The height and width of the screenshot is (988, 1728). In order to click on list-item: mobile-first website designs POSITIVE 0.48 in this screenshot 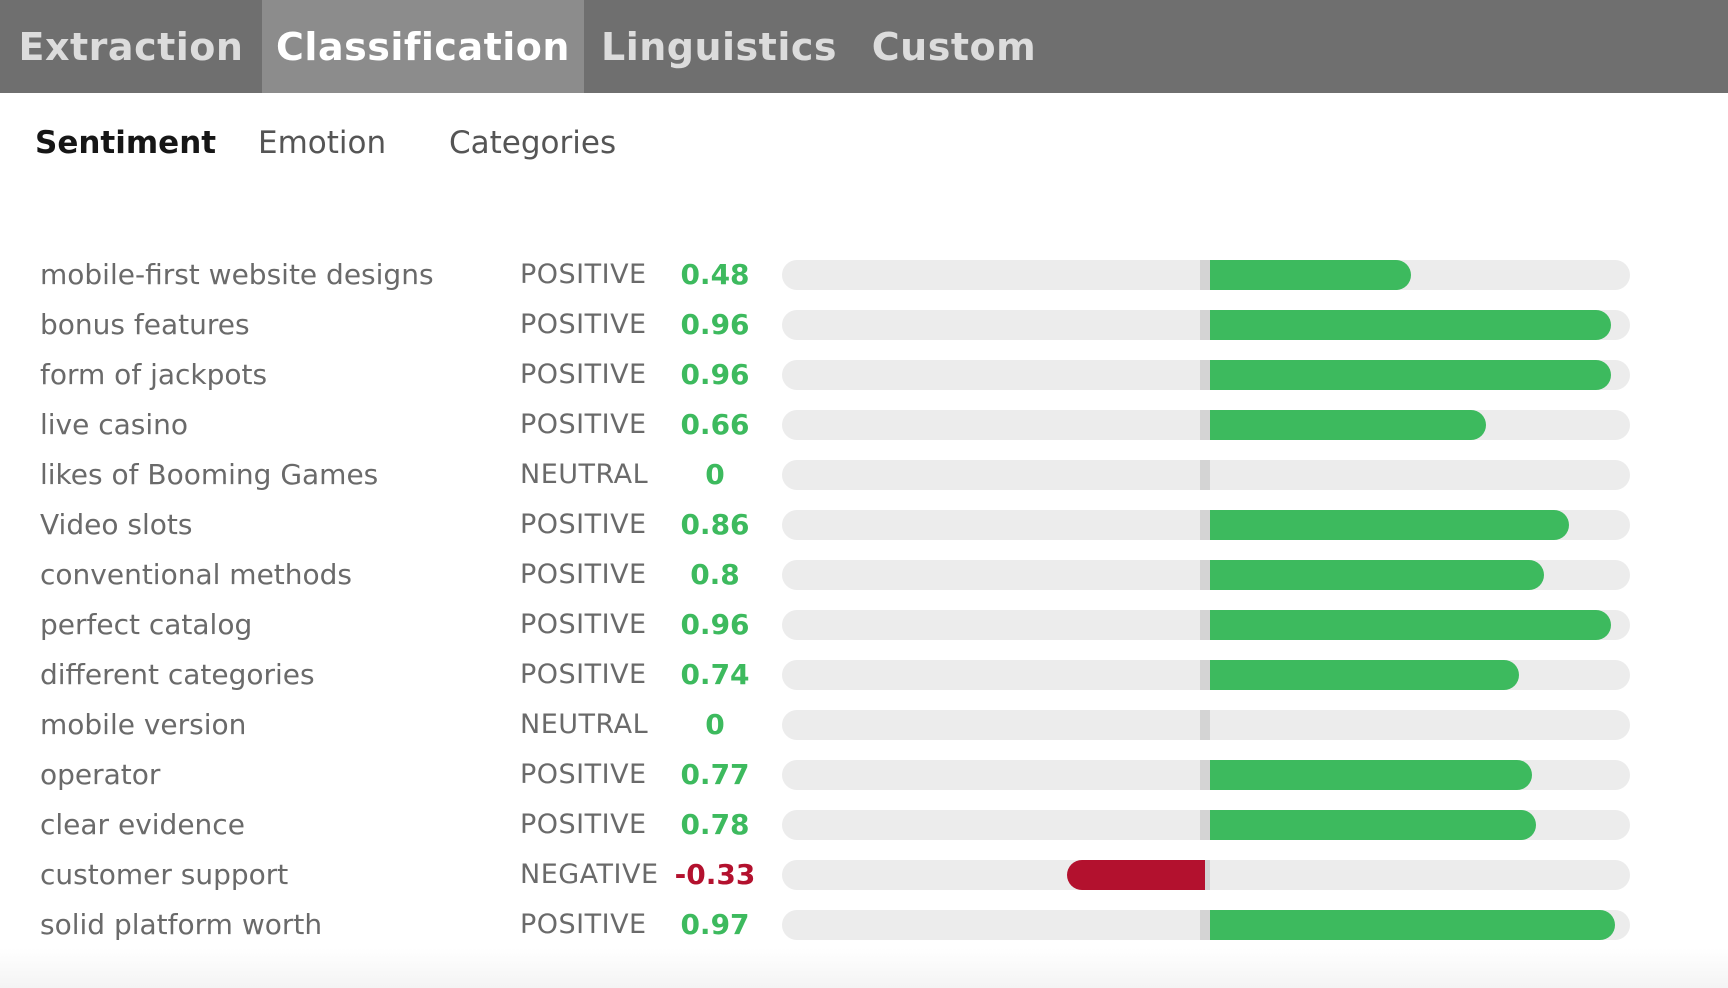, I will do `click(864, 275)`.